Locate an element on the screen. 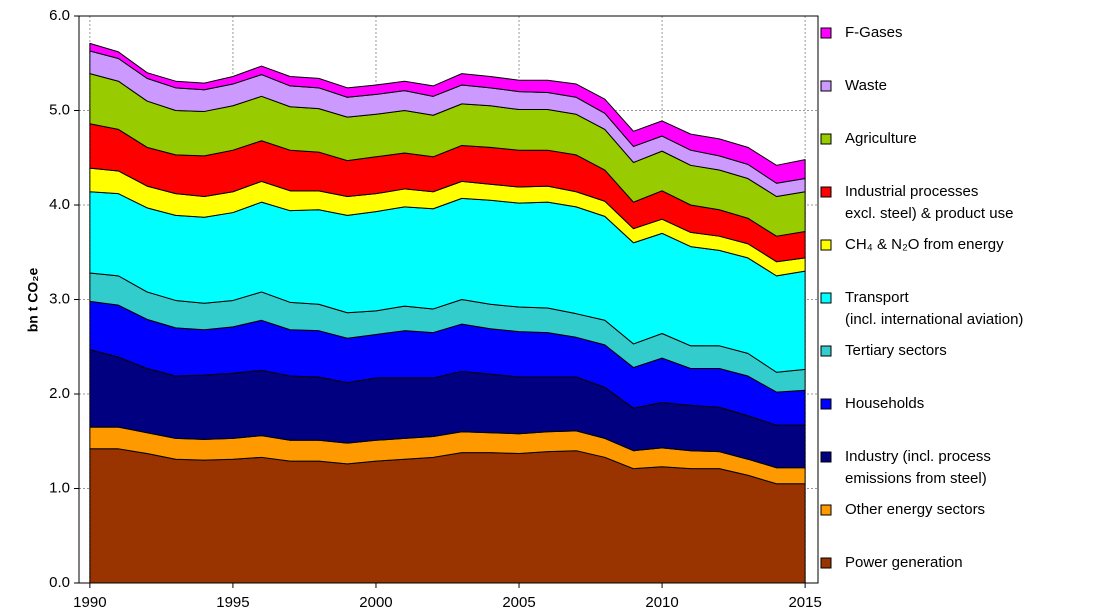 This screenshot has height=616, width=1104. area is located at coordinates (447, 113).